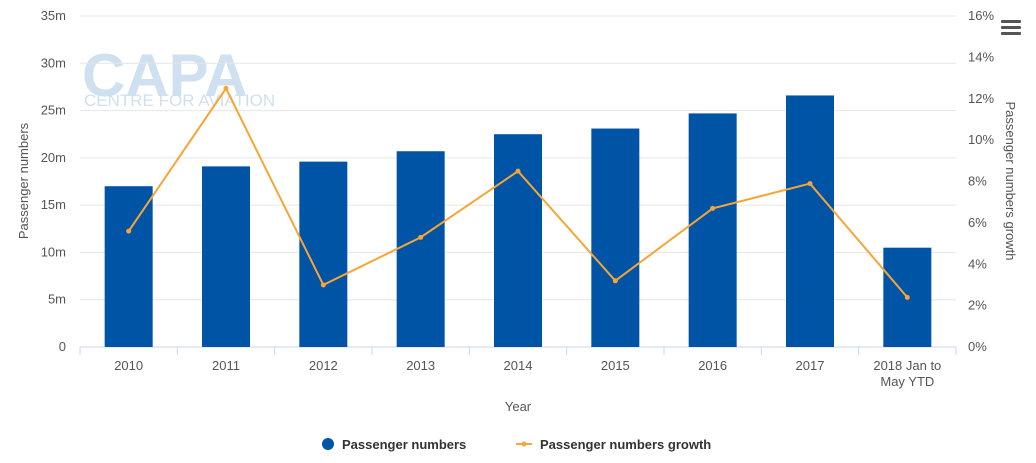  What do you see at coordinates (53, 251) in the screenshot?
I see `left-tick-label: 10m` at bounding box center [53, 251].